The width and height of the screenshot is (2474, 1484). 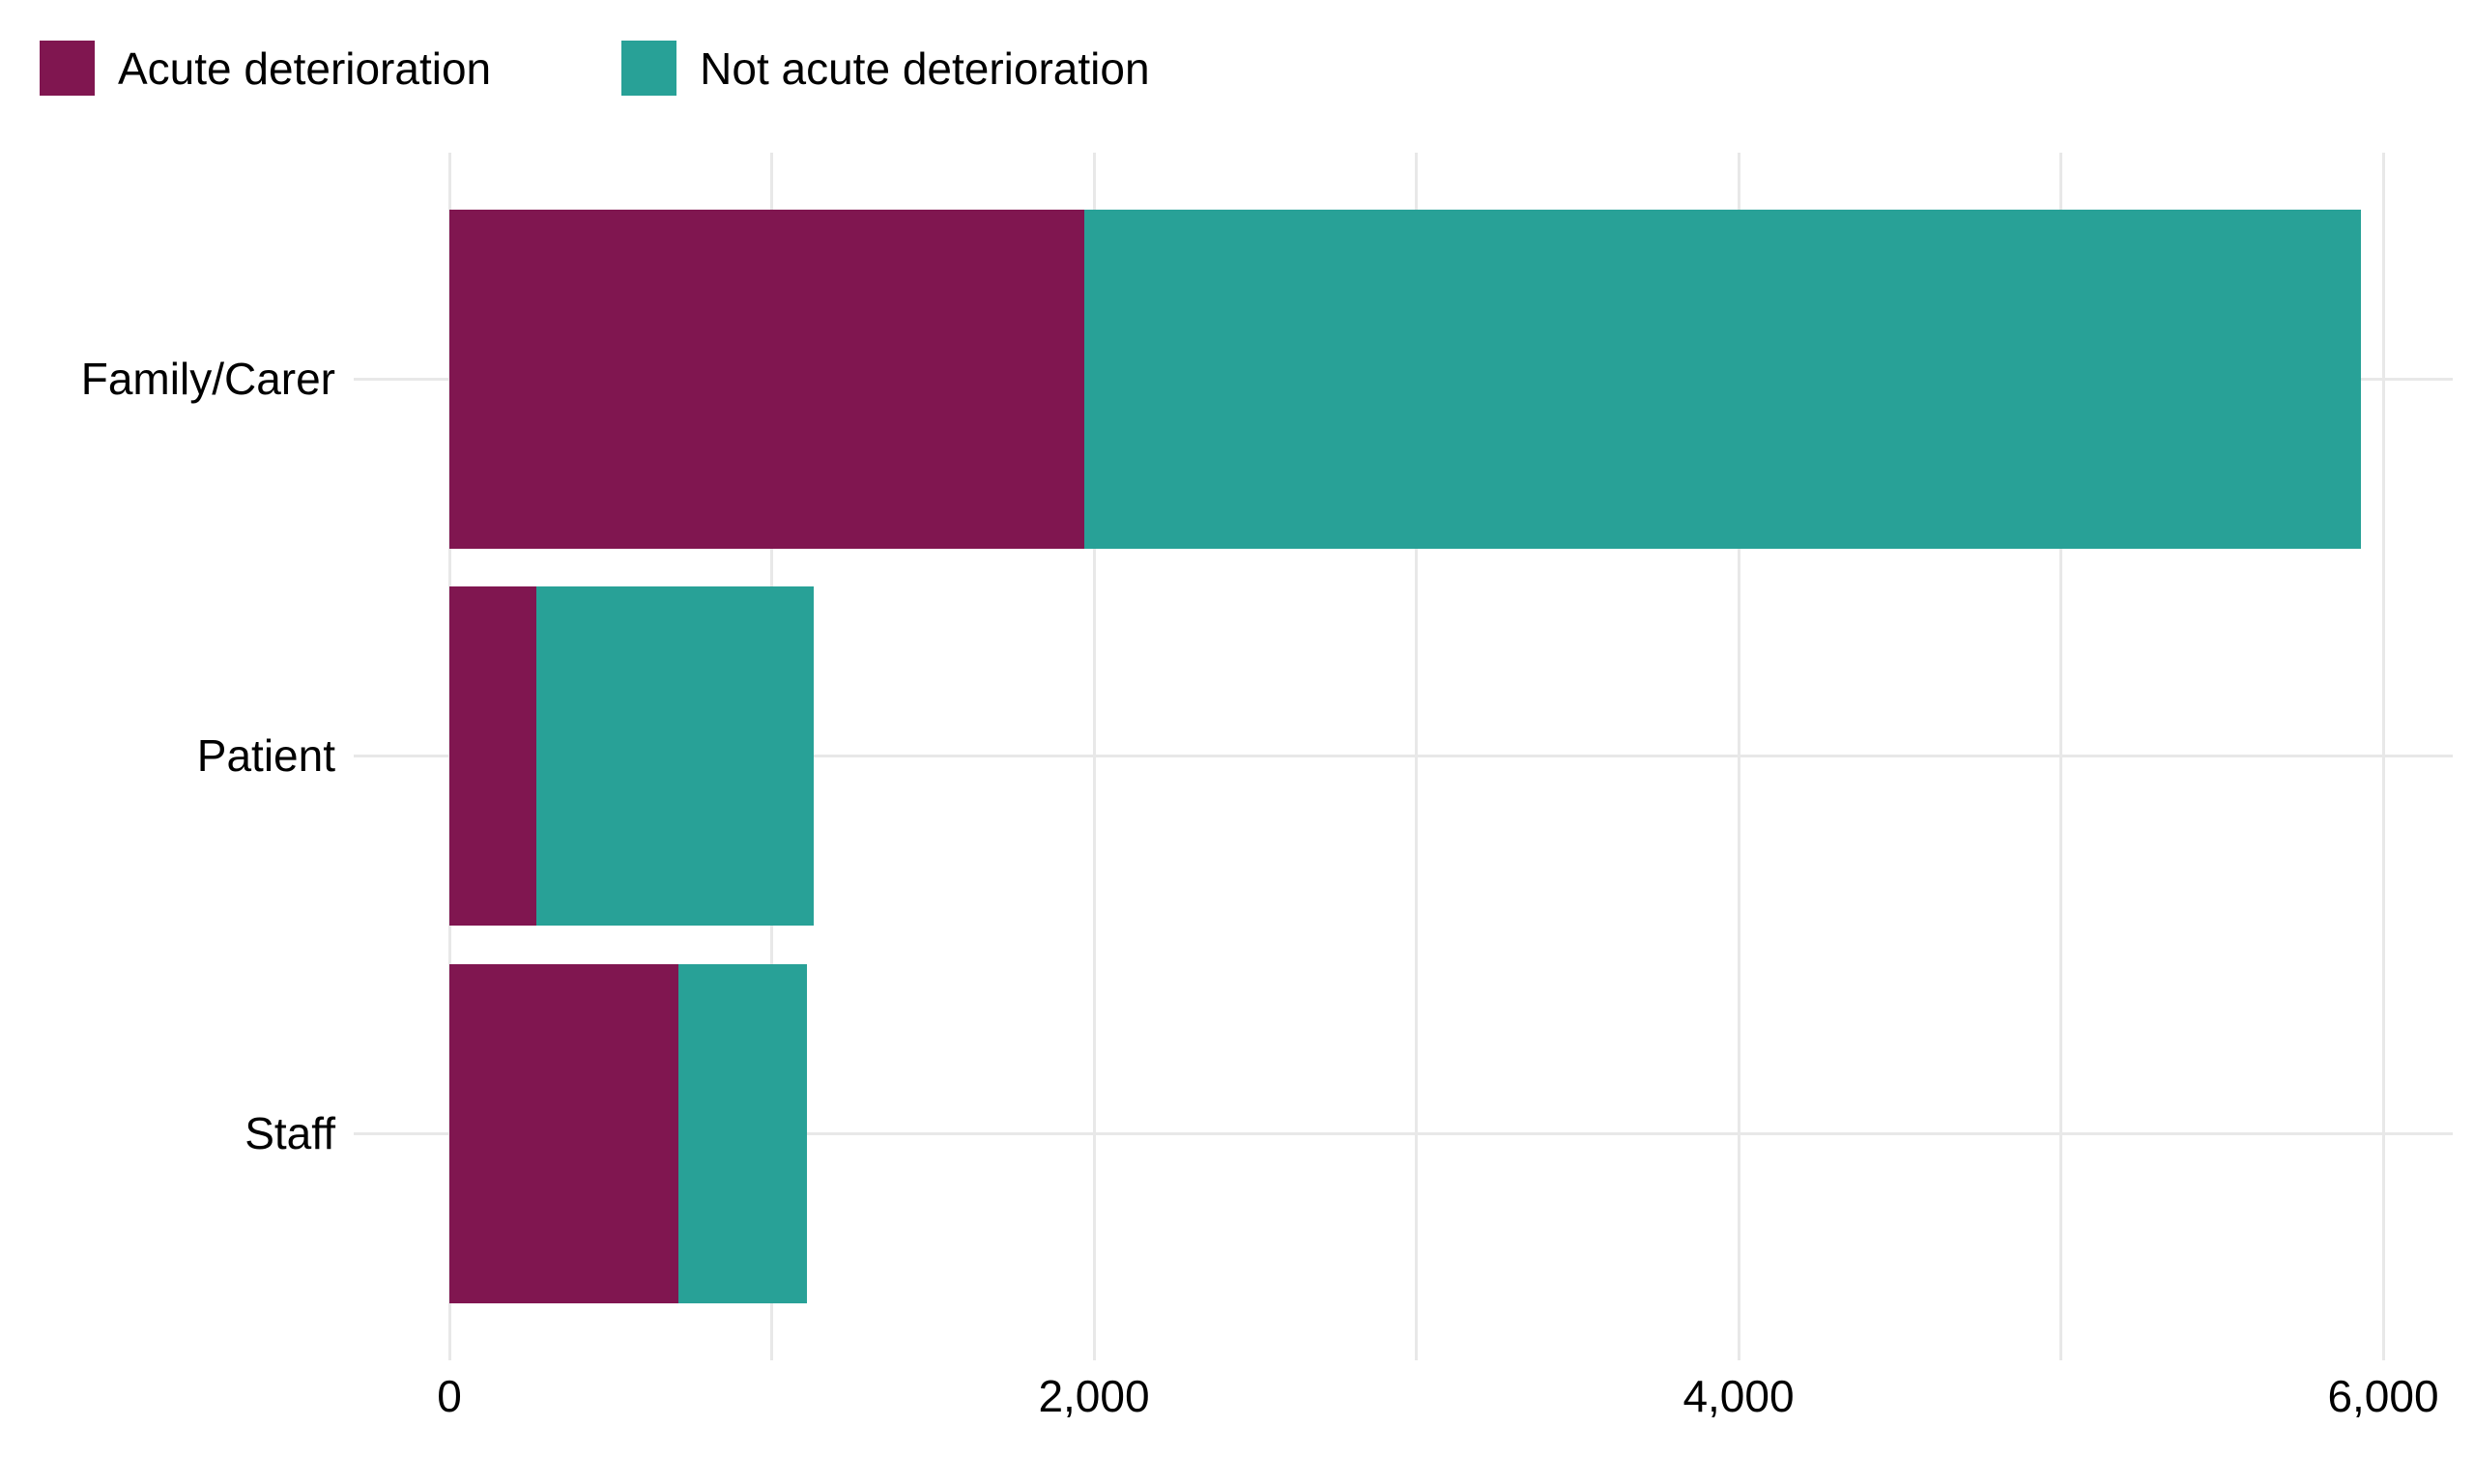 I want to click on x-tick-label-0: 0, so click(x=450, y=1396).